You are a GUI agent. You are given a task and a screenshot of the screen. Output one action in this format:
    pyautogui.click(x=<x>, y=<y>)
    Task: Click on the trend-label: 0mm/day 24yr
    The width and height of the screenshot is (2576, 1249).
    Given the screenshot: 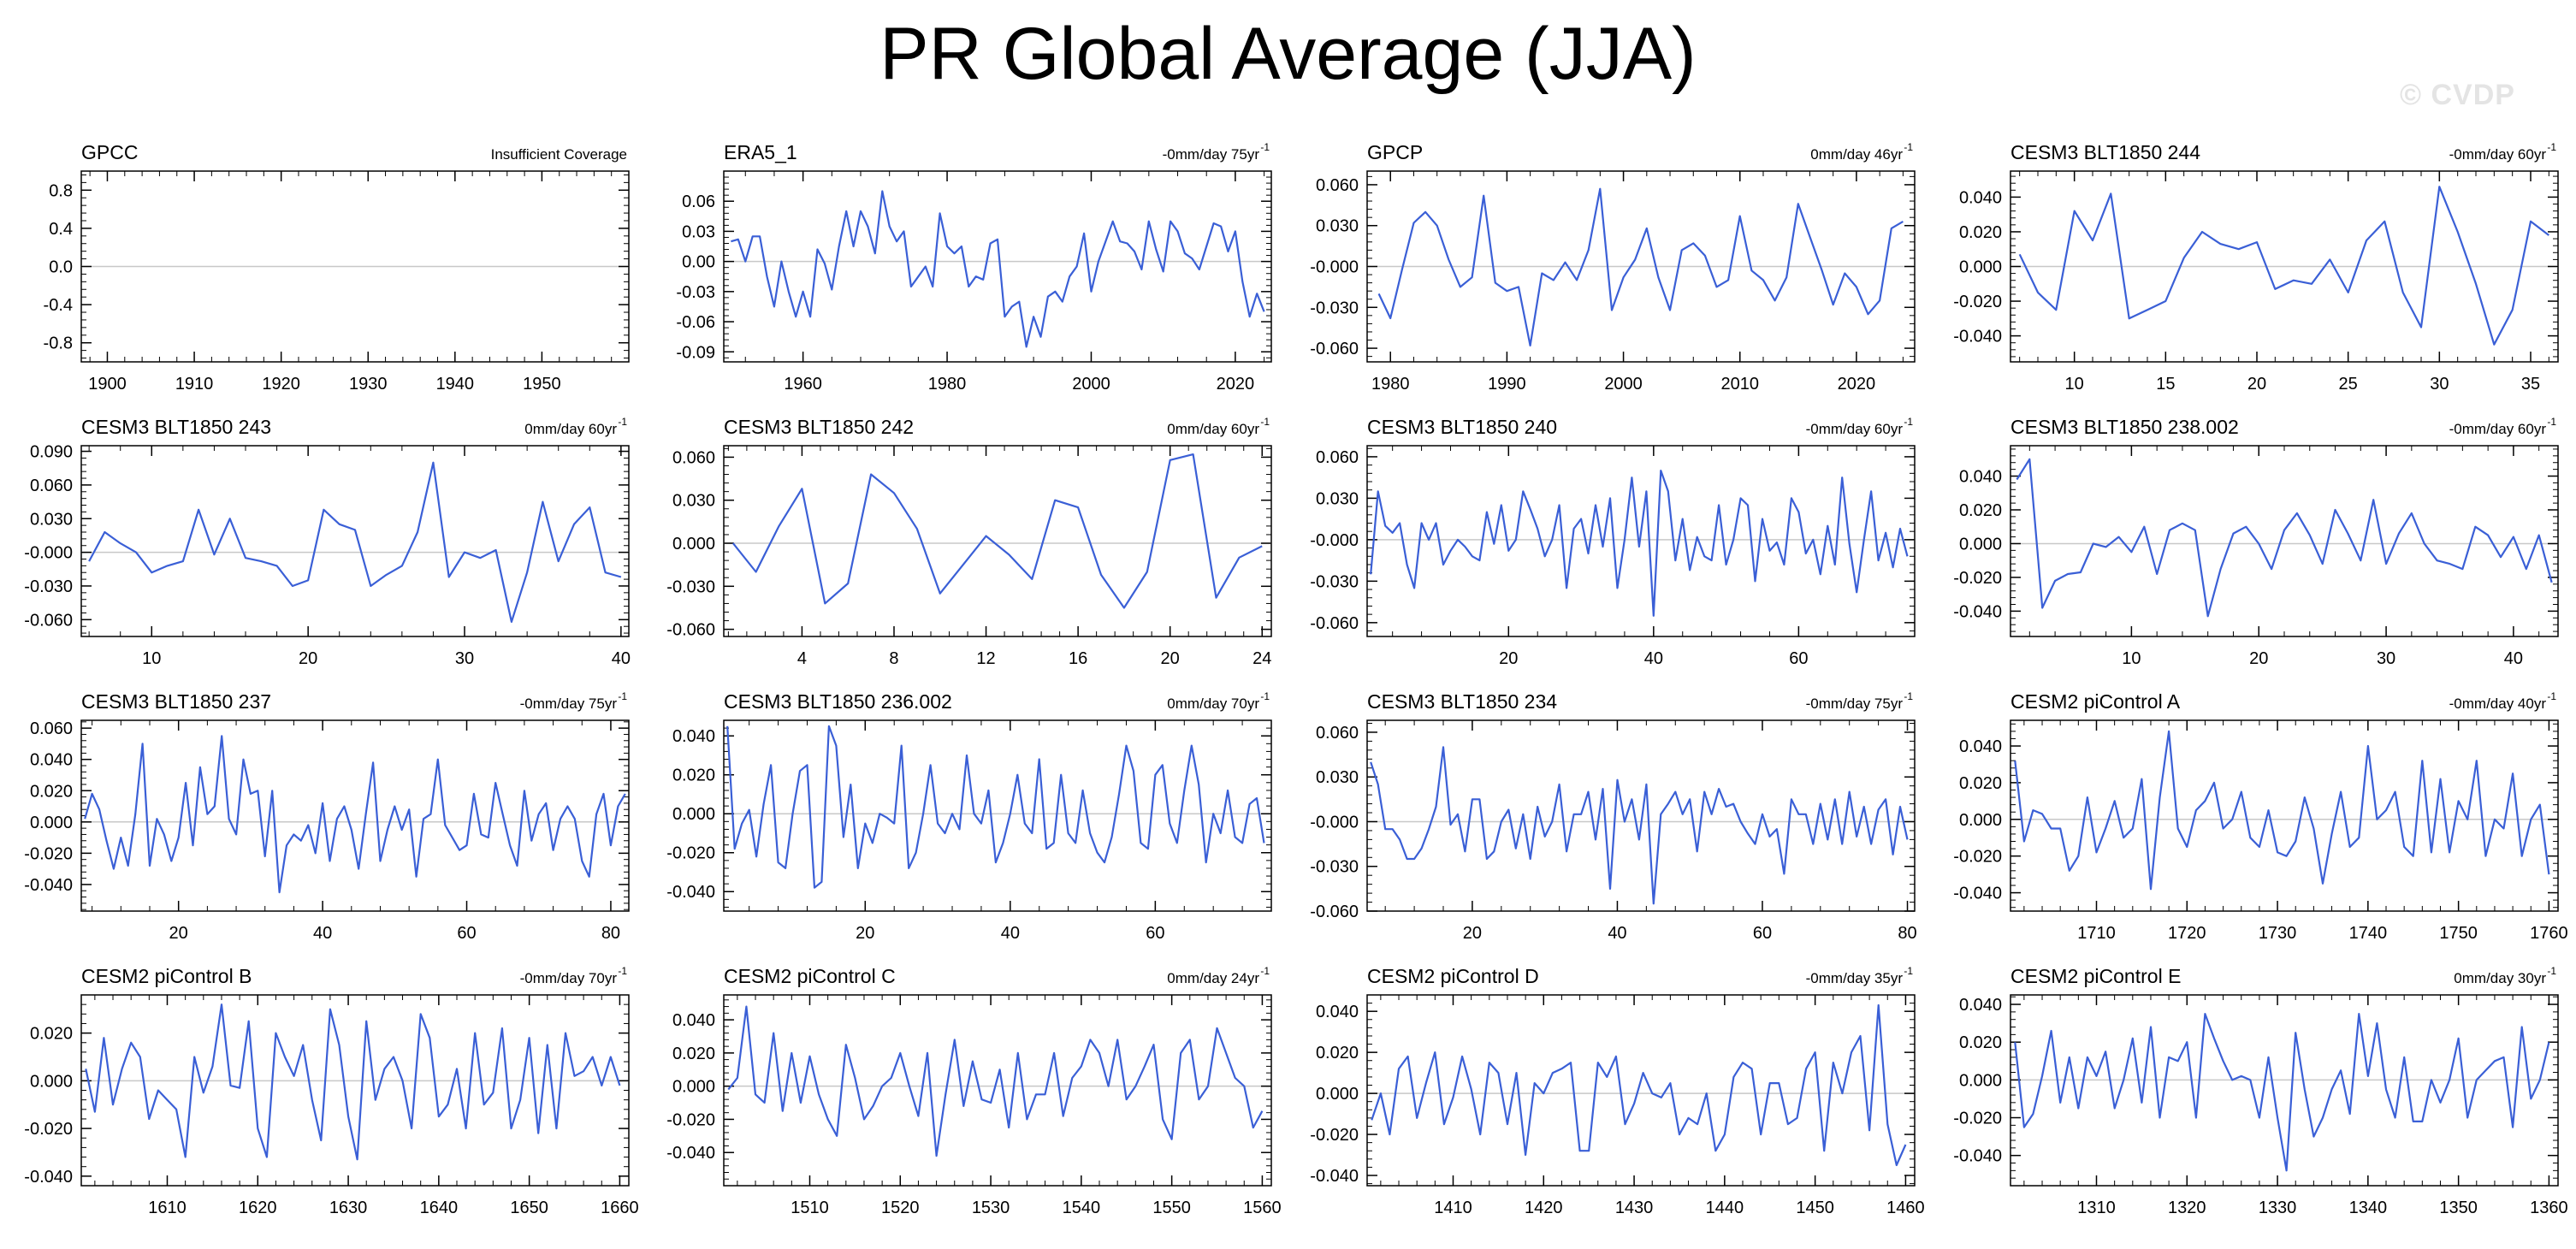 What is the action you would take?
    pyautogui.click(x=1213, y=978)
    